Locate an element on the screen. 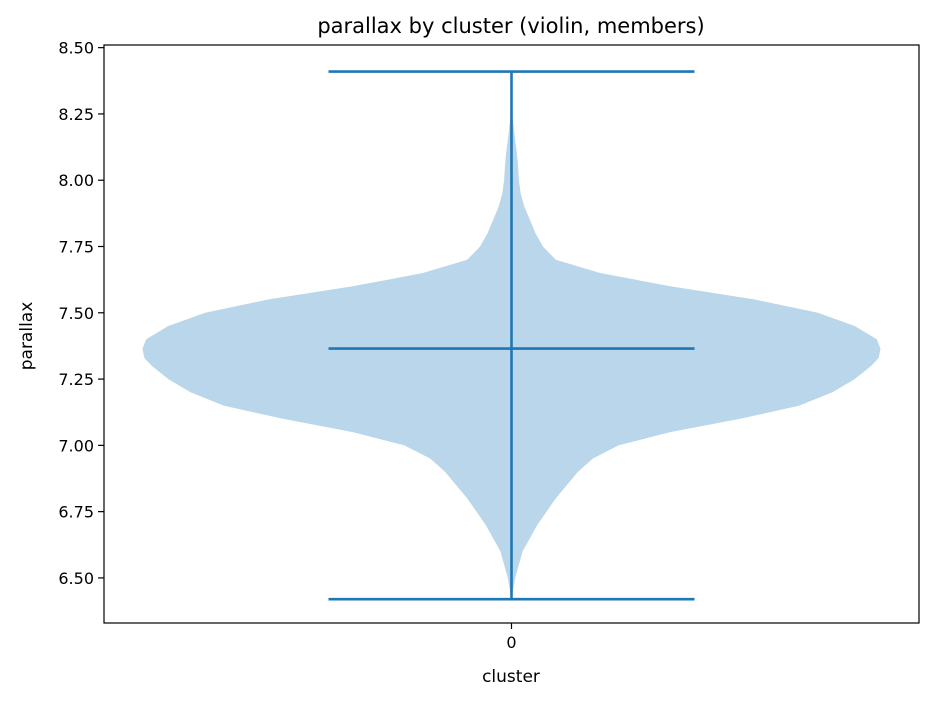  x-axis-label: cluster is located at coordinates (511, 677).